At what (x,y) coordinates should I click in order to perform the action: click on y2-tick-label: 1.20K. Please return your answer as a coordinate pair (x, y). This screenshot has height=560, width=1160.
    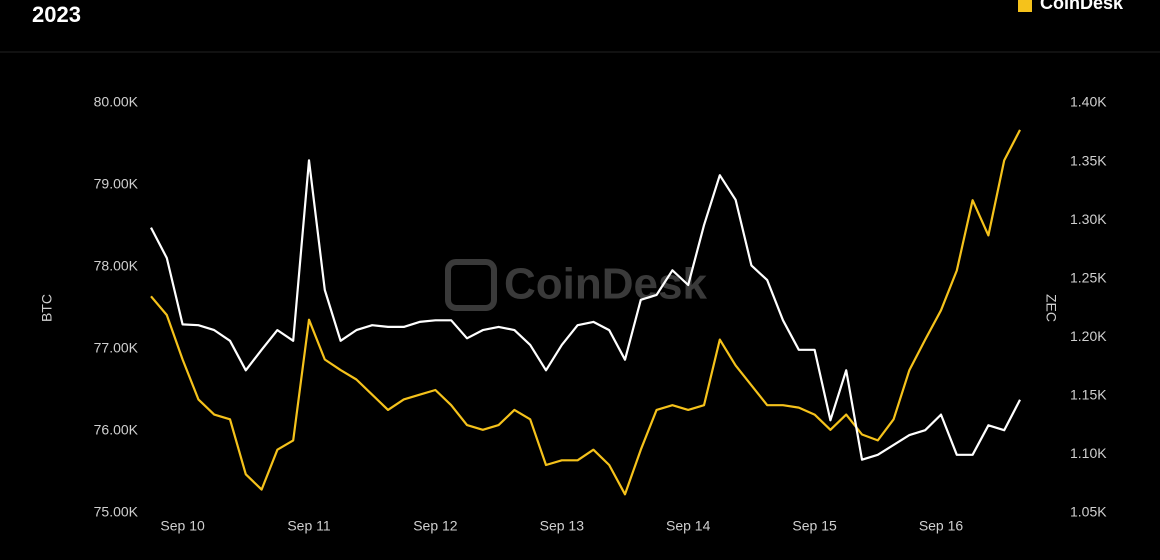
    Looking at the image, I should click on (1088, 336).